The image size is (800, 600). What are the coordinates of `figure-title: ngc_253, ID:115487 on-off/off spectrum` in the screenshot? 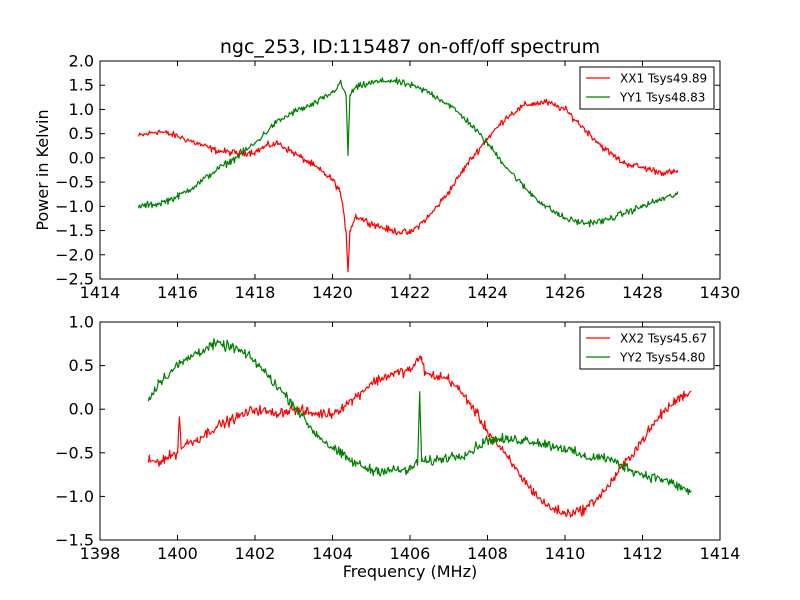 It's located at (410, 47).